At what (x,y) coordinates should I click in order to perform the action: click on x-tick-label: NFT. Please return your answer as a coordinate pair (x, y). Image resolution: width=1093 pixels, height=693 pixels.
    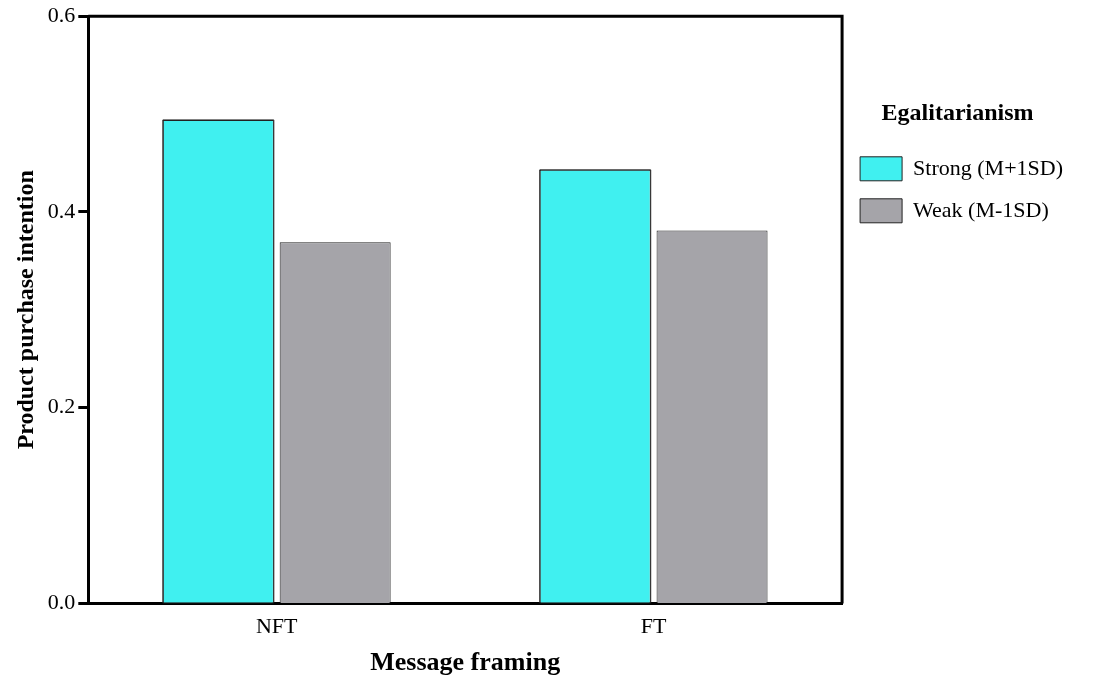
    Looking at the image, I should click on (277, 626).